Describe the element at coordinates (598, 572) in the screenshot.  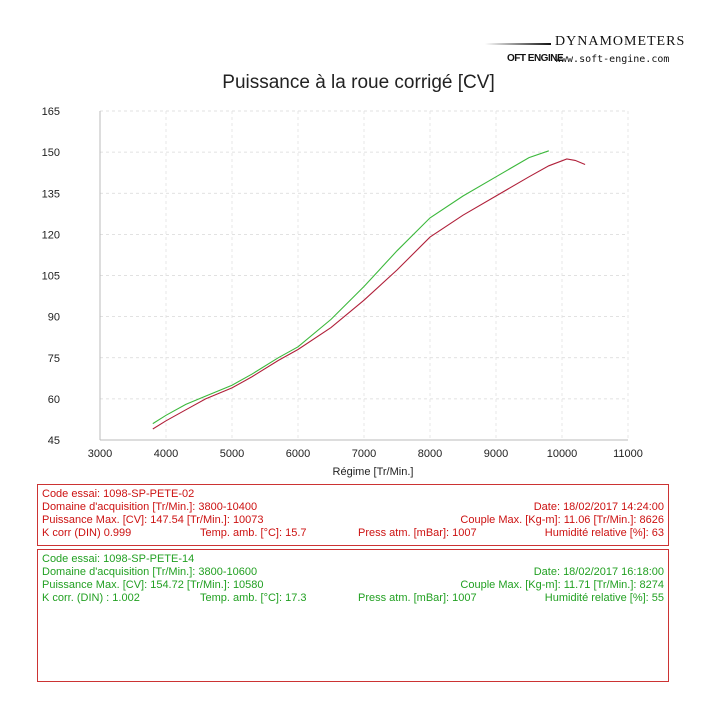
I see `test-date: Date: 18/02/2017 16:18:00` at that location.